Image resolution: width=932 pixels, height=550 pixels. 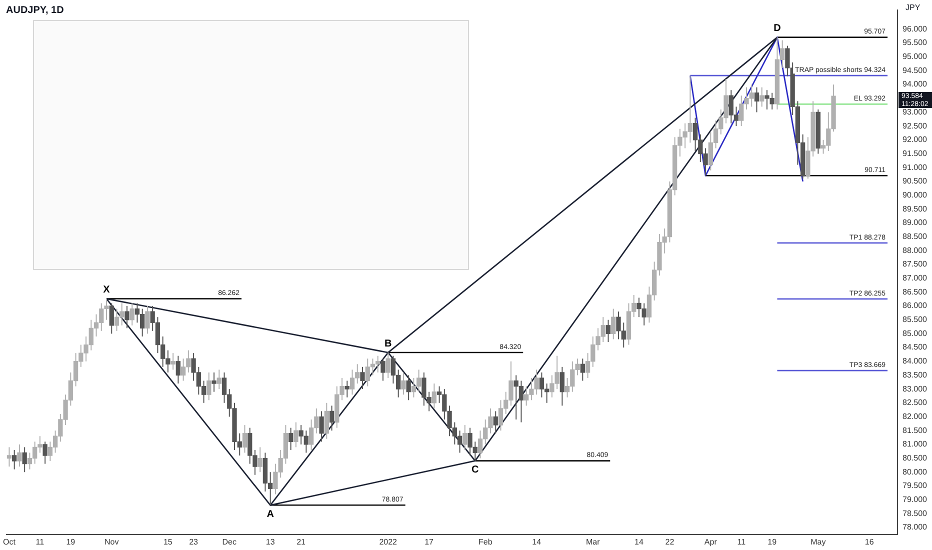 What do you see at coordinates (915, 153) in the screenshot?
I see `y-tick-label: 91.500` at bounding box center [915, 153].